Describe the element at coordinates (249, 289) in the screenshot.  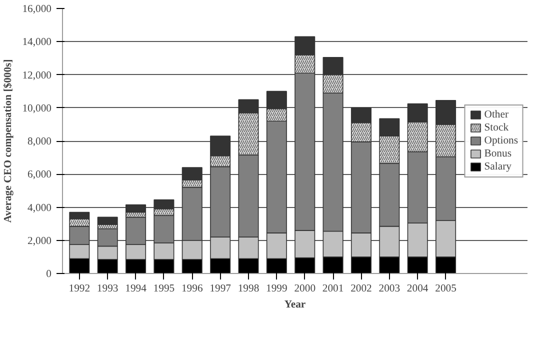
I see `x-tick-label: 1998` at that location.